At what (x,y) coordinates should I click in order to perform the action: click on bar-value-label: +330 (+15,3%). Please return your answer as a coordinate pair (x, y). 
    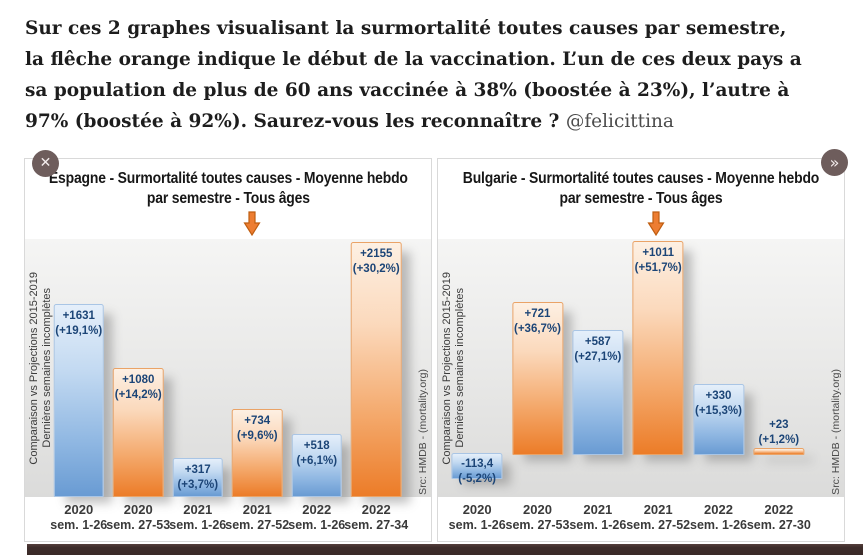
    Looking at the image, I should click on (718, 403).